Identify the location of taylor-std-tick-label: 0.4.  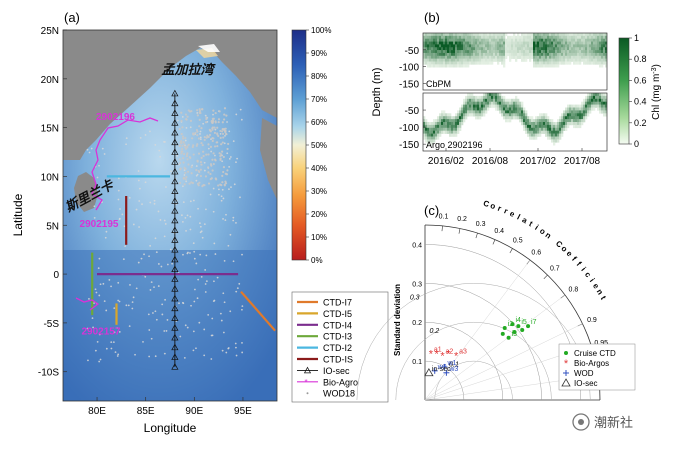
(417, 245).